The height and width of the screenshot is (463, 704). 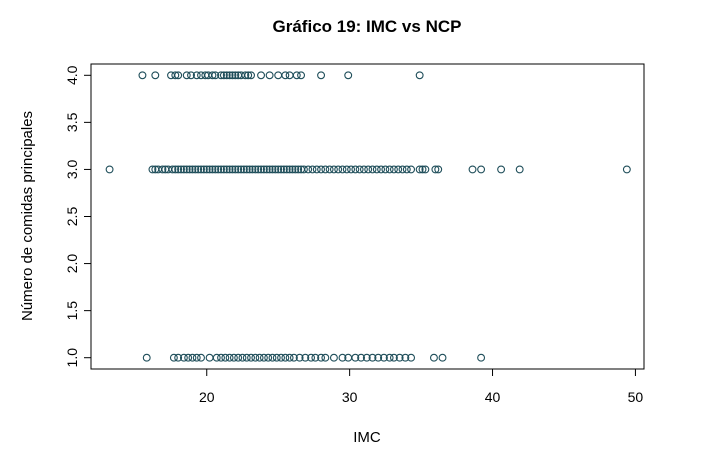 What do you see at coordinates (72, 311) in the screenshot?
I see `y-tick-label: 1.5` at bounding box center [72, 311].